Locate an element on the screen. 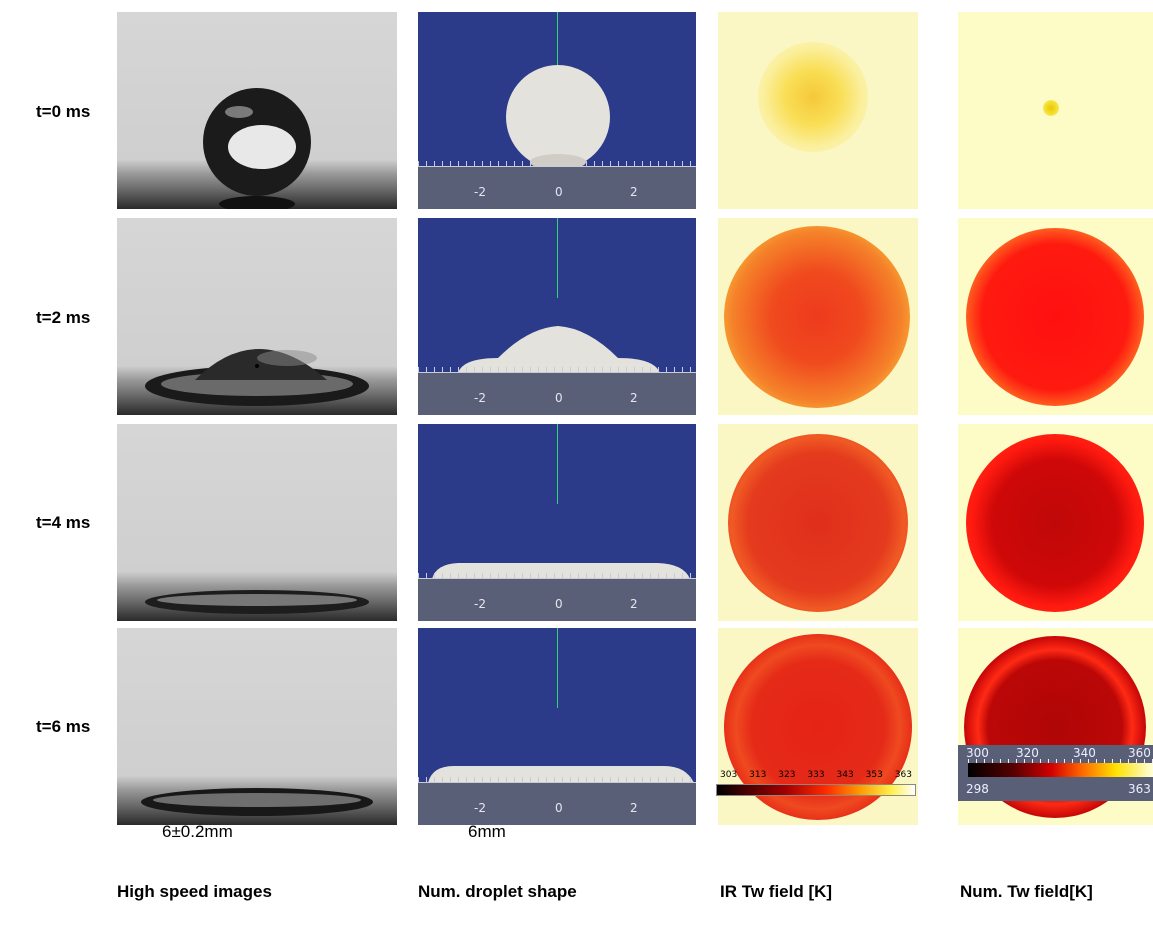 This screenshot has width=1153, height=930. droplet-spreading-photo is located at coordinates (257, 377).